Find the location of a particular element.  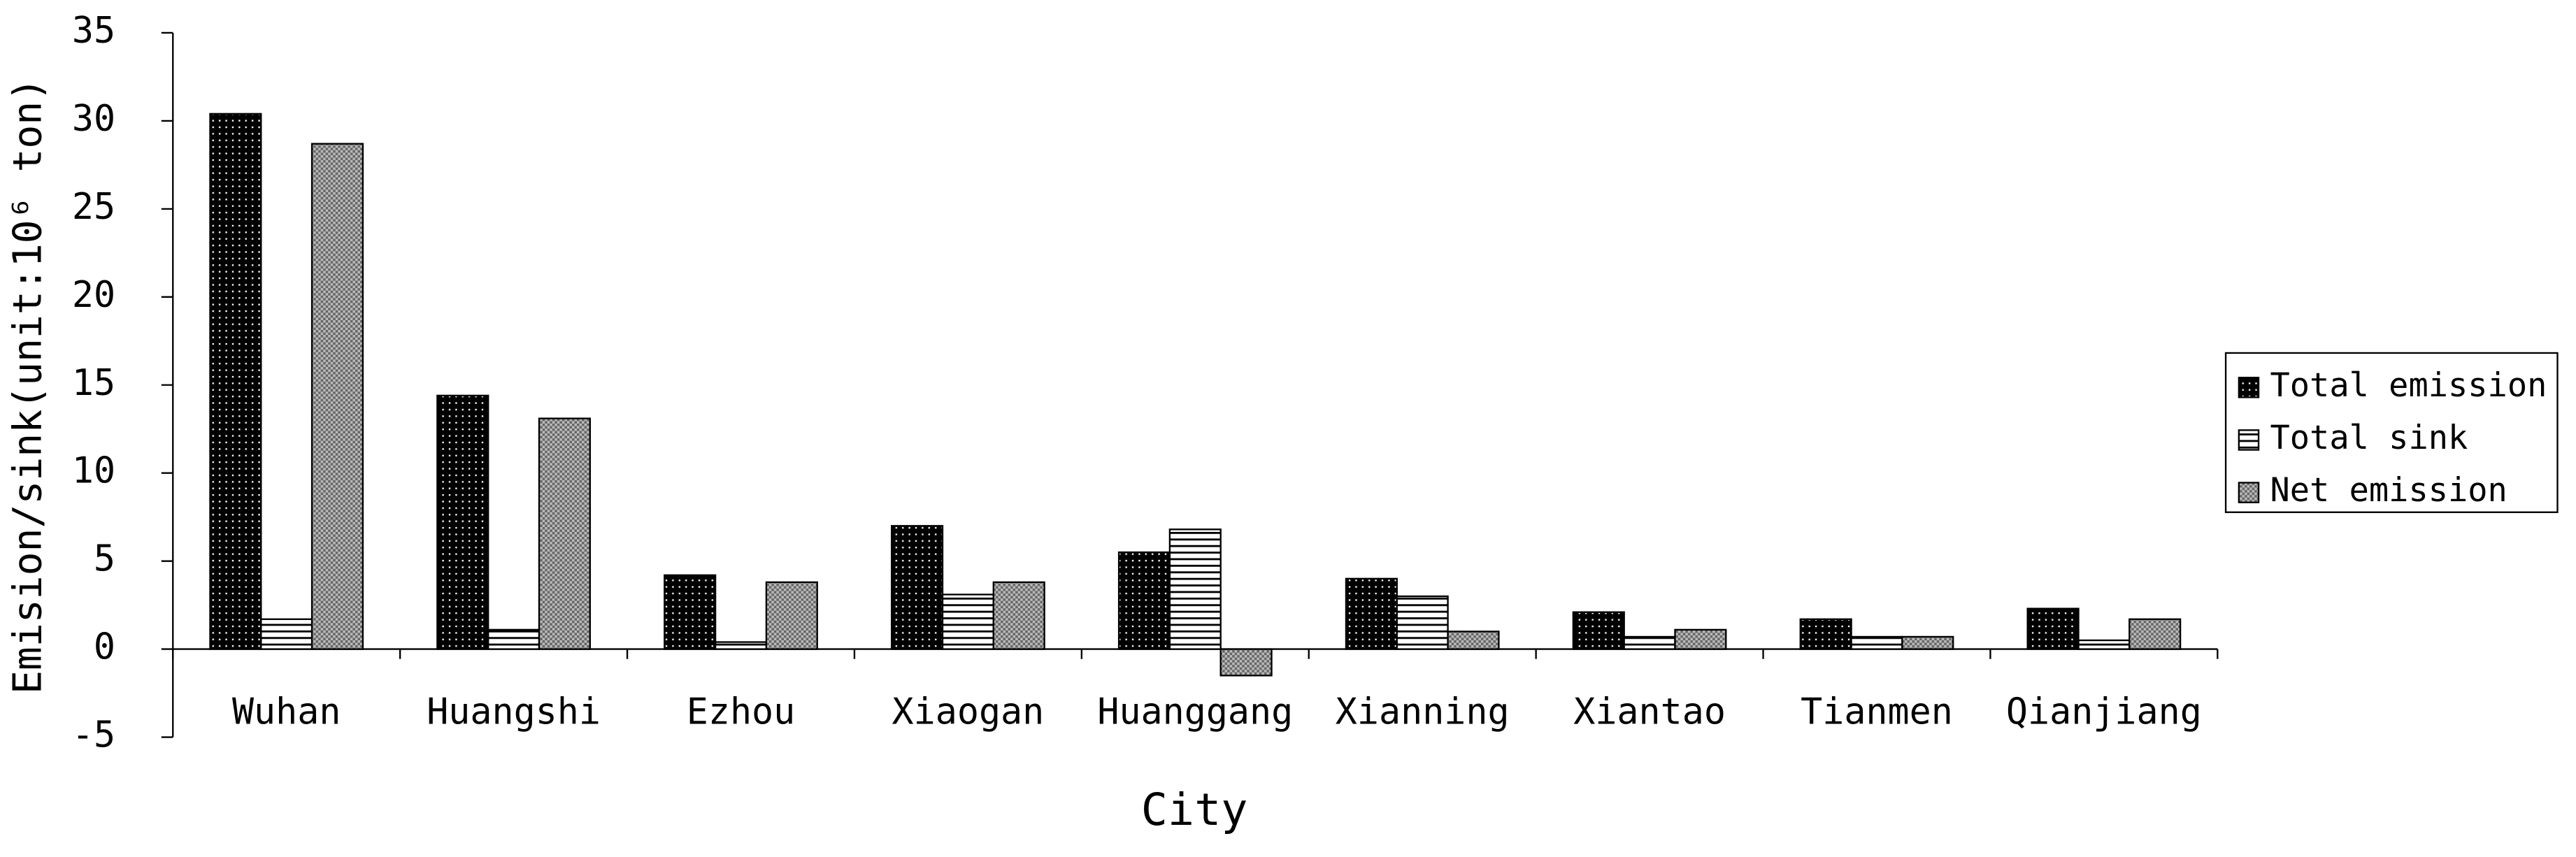

y-tick-label: 10 is located at coordinates (93, 471).